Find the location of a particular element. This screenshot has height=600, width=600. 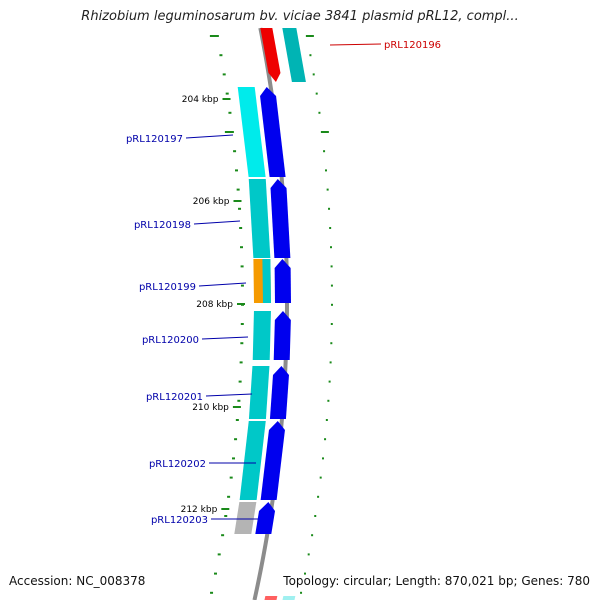

kbp-label: 204 kbp is located at coordinates (200, 100).